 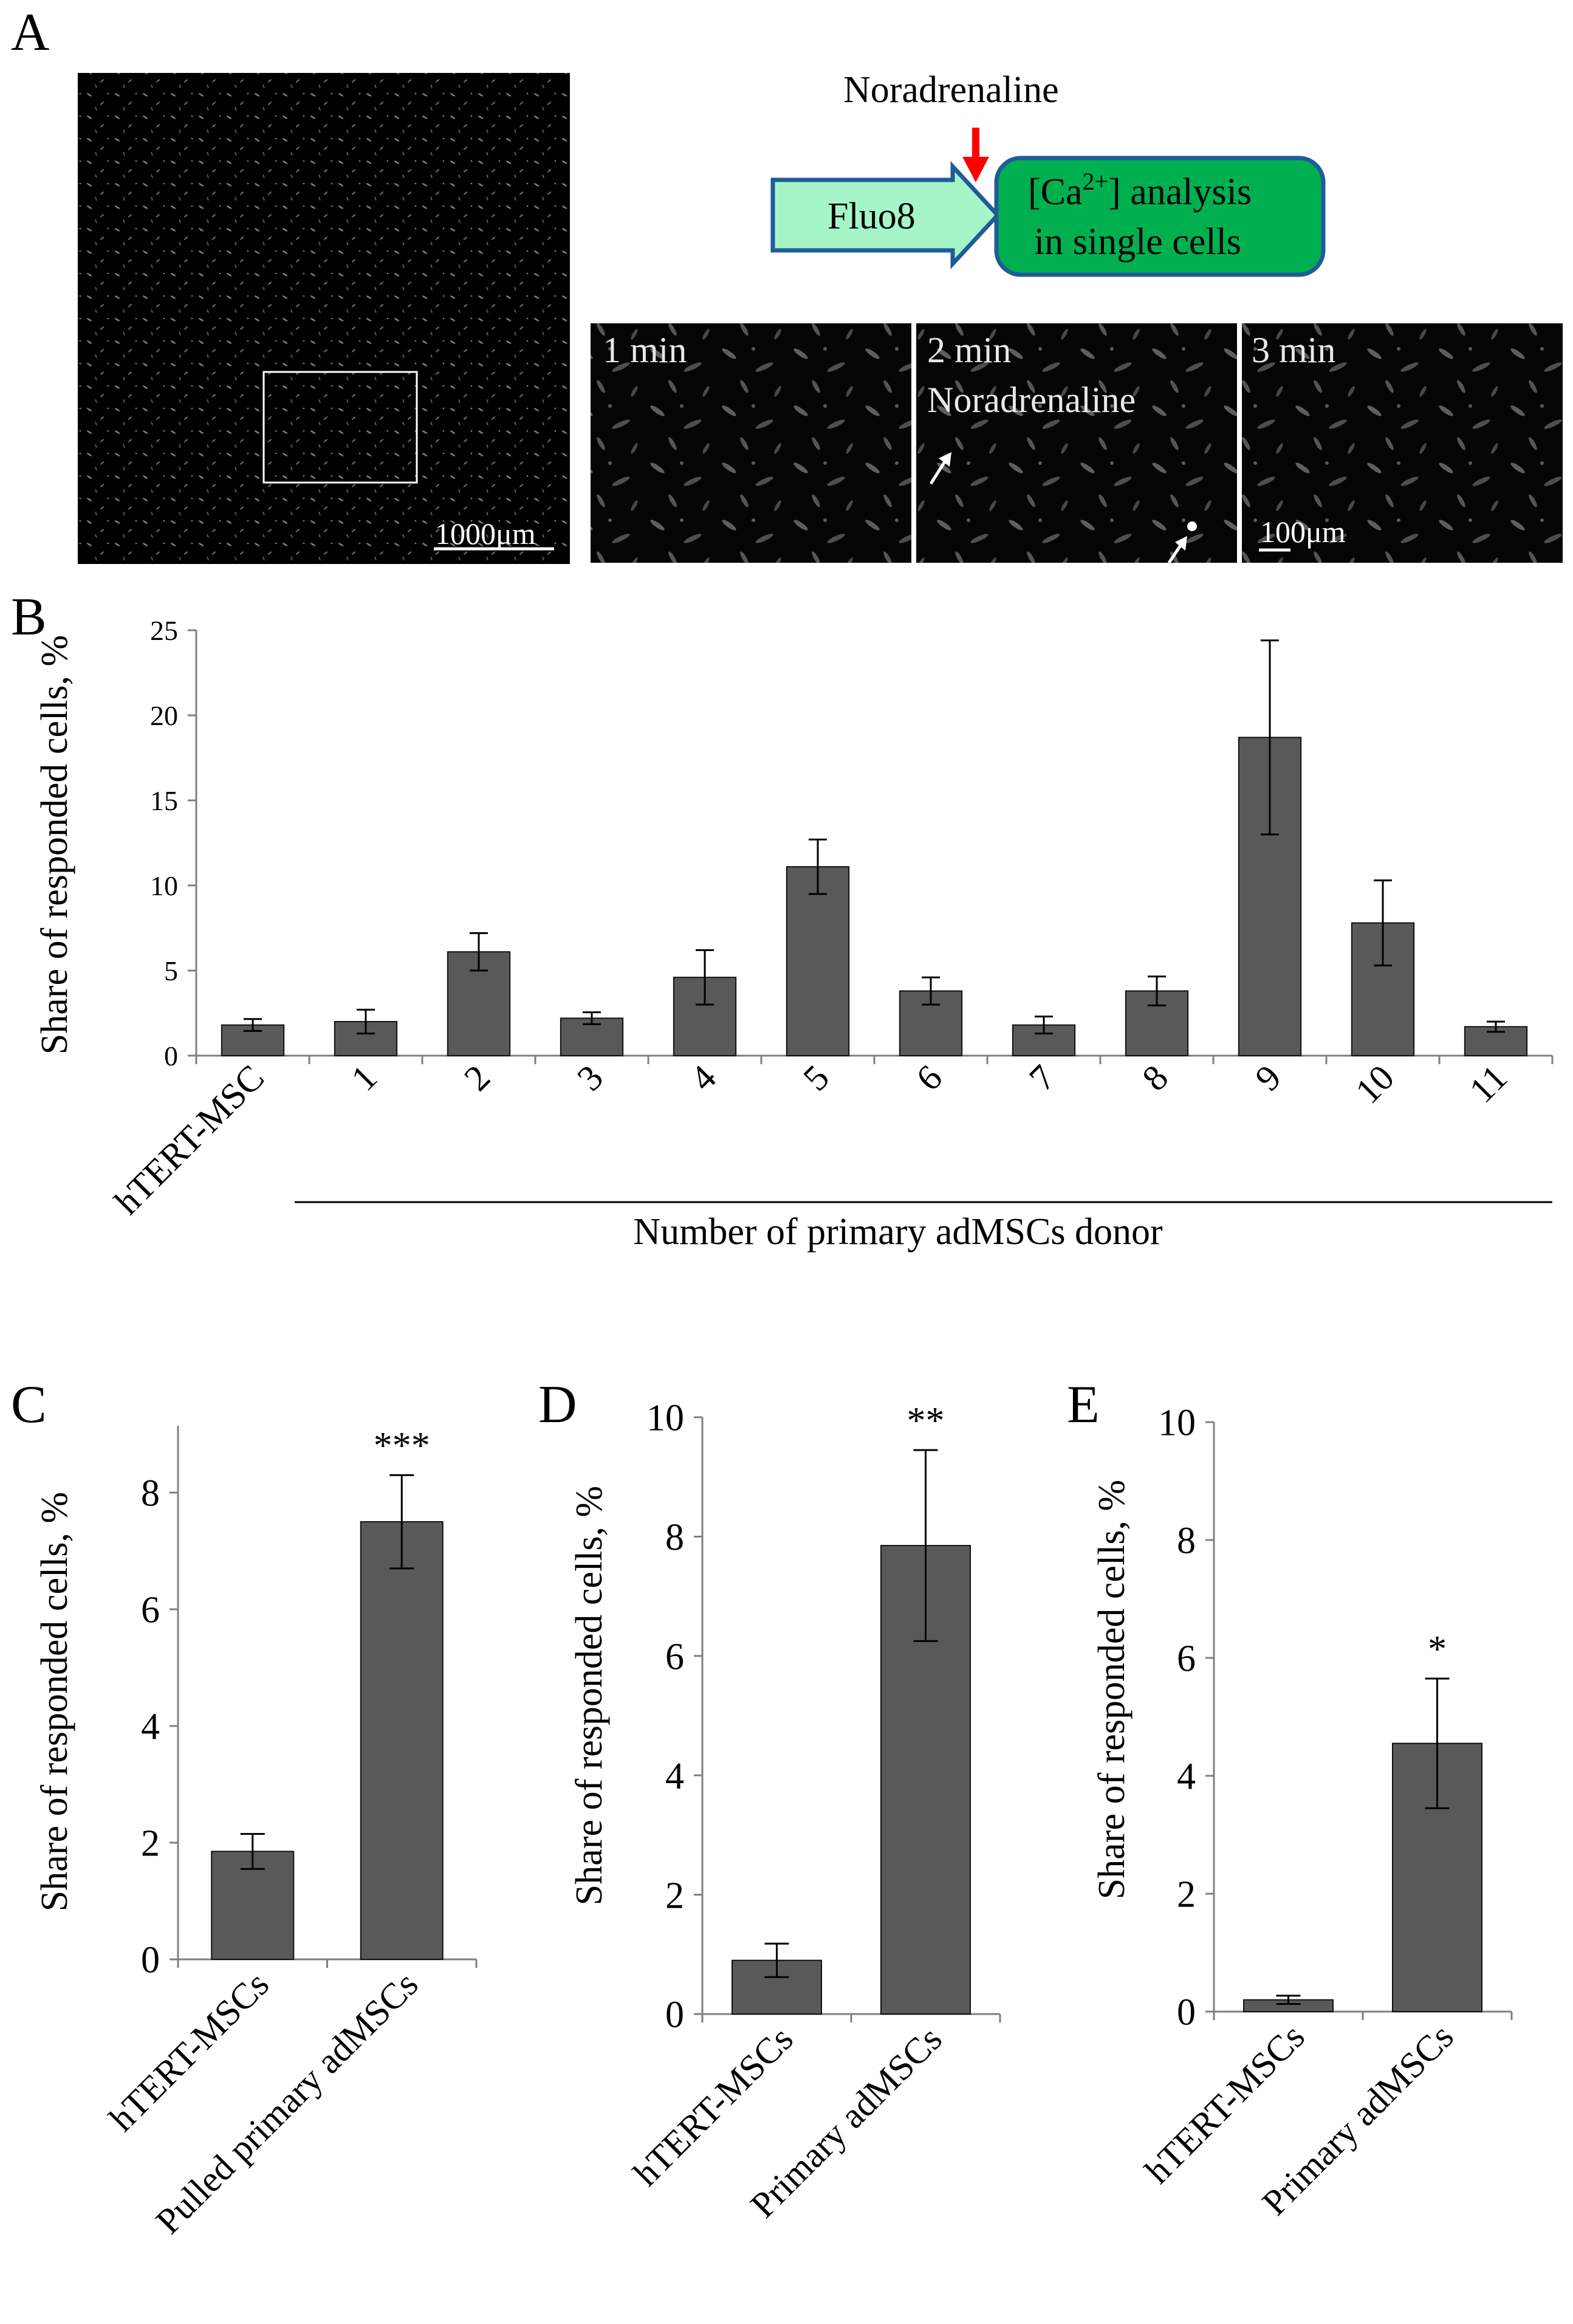 What do you see at coordinates (150, 1727) in the screenshot?
I see `c-y-tick-label-2: 4` at bounding box center [150, 1727].